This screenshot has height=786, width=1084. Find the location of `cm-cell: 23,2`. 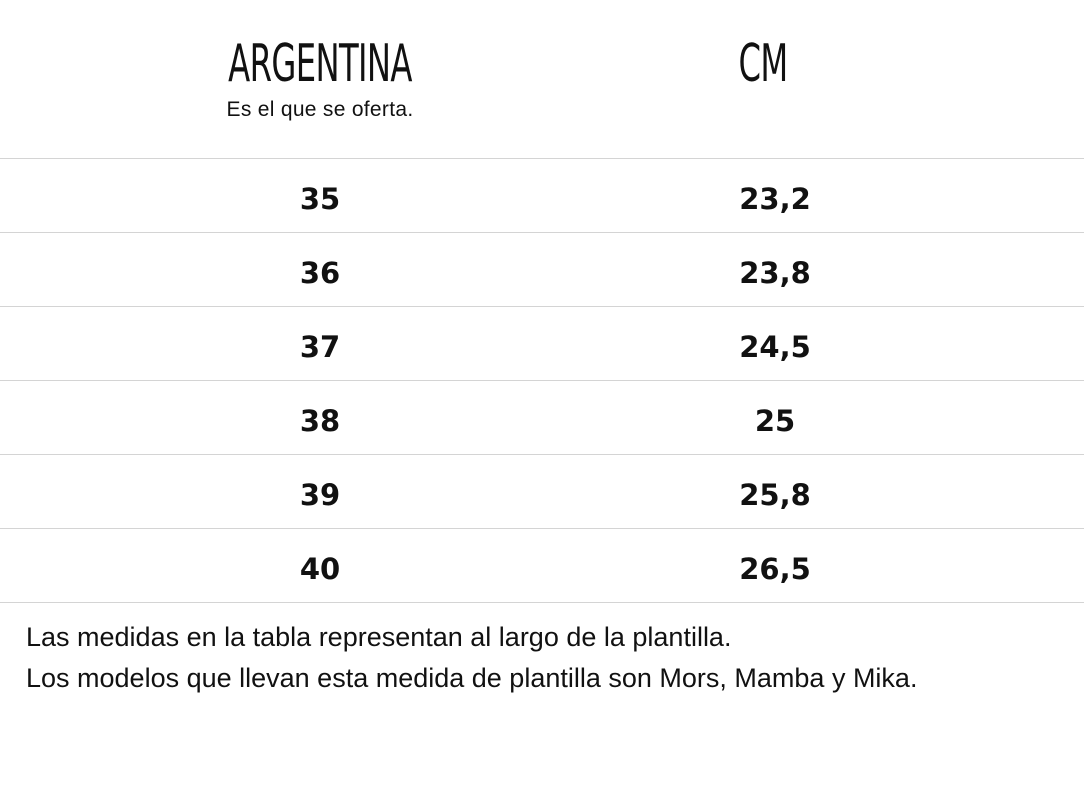

cm-cell: 23,2 is located at coordinates (775, 199).